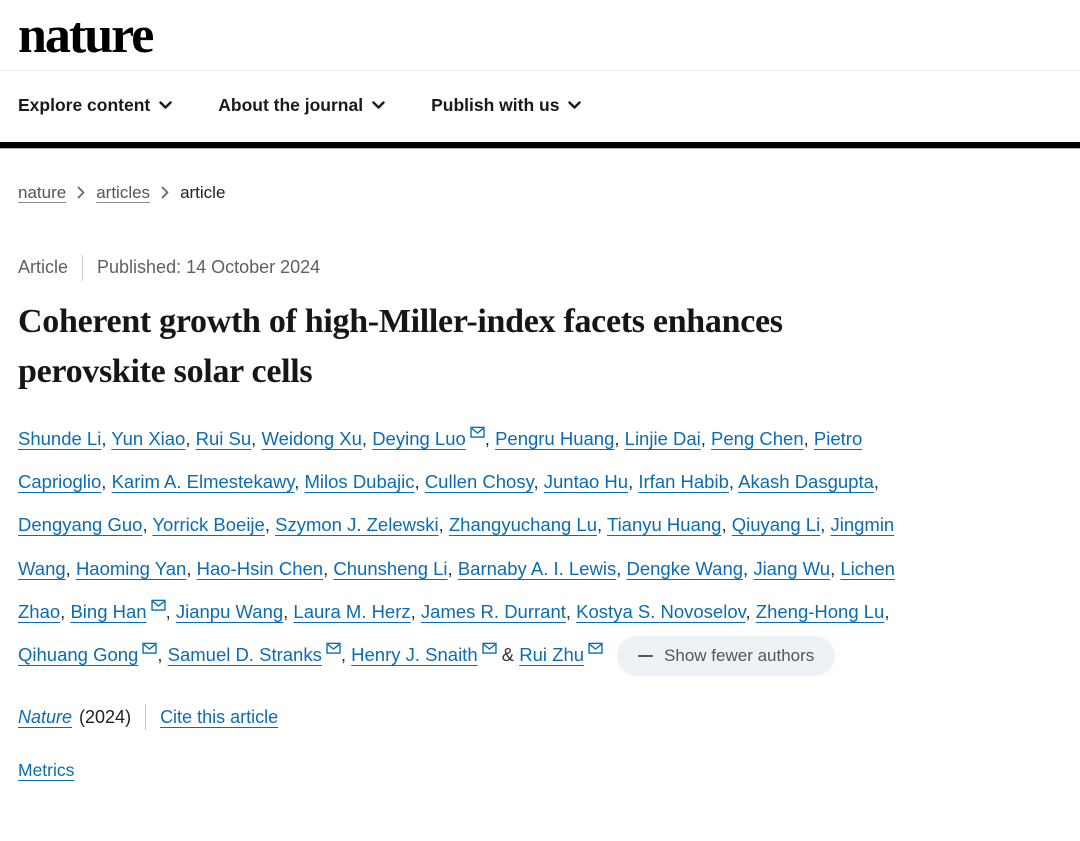  What do you see at coordinates (456, 546) in the screenshot?
I see `author-link: Jingmin Wang` at bounding box center [456, 546].